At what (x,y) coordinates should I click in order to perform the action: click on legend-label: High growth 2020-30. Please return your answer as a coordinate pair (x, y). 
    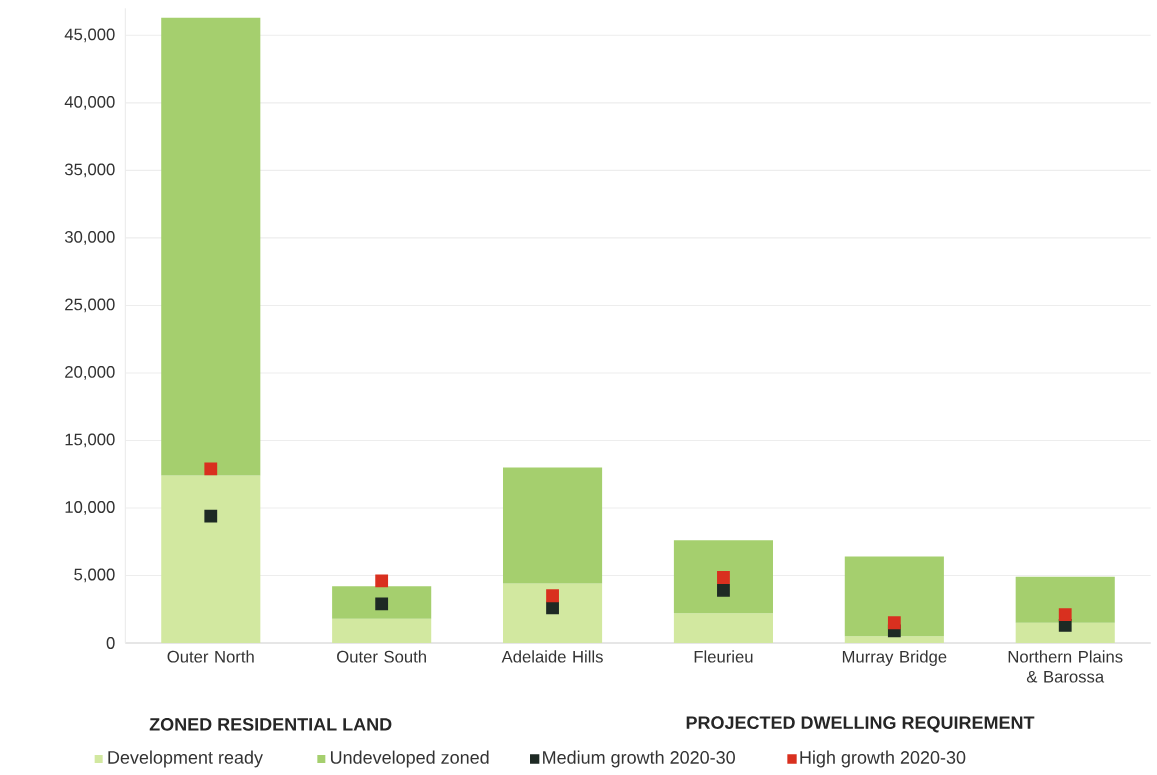
    Looking at the image, I should click on (883, 759).